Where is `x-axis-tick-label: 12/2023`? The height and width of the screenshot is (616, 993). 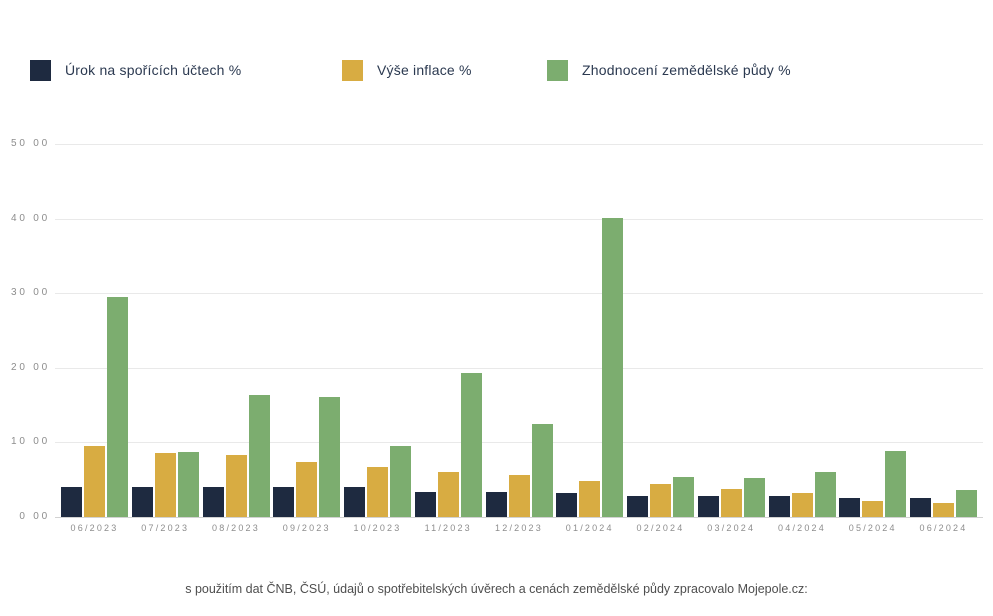
x-axis-tick-label: 12/2023 is located at coordinates (519, 528).